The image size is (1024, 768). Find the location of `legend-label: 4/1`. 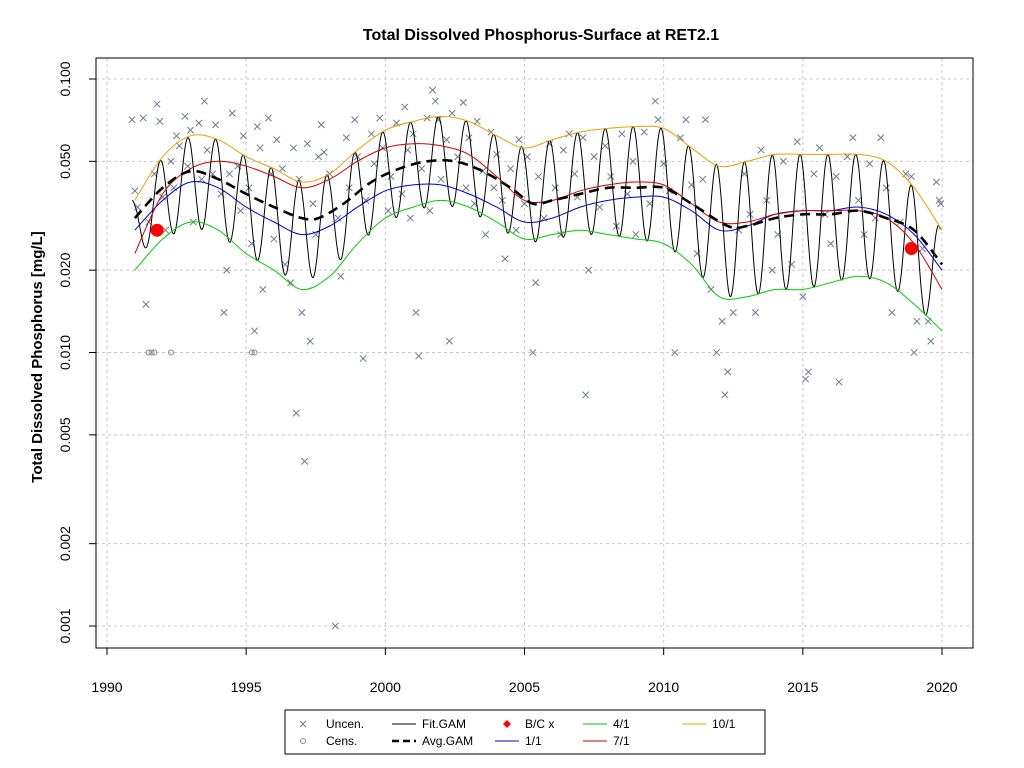

legend-label: 4/1 is located at coordinates (621, 724).